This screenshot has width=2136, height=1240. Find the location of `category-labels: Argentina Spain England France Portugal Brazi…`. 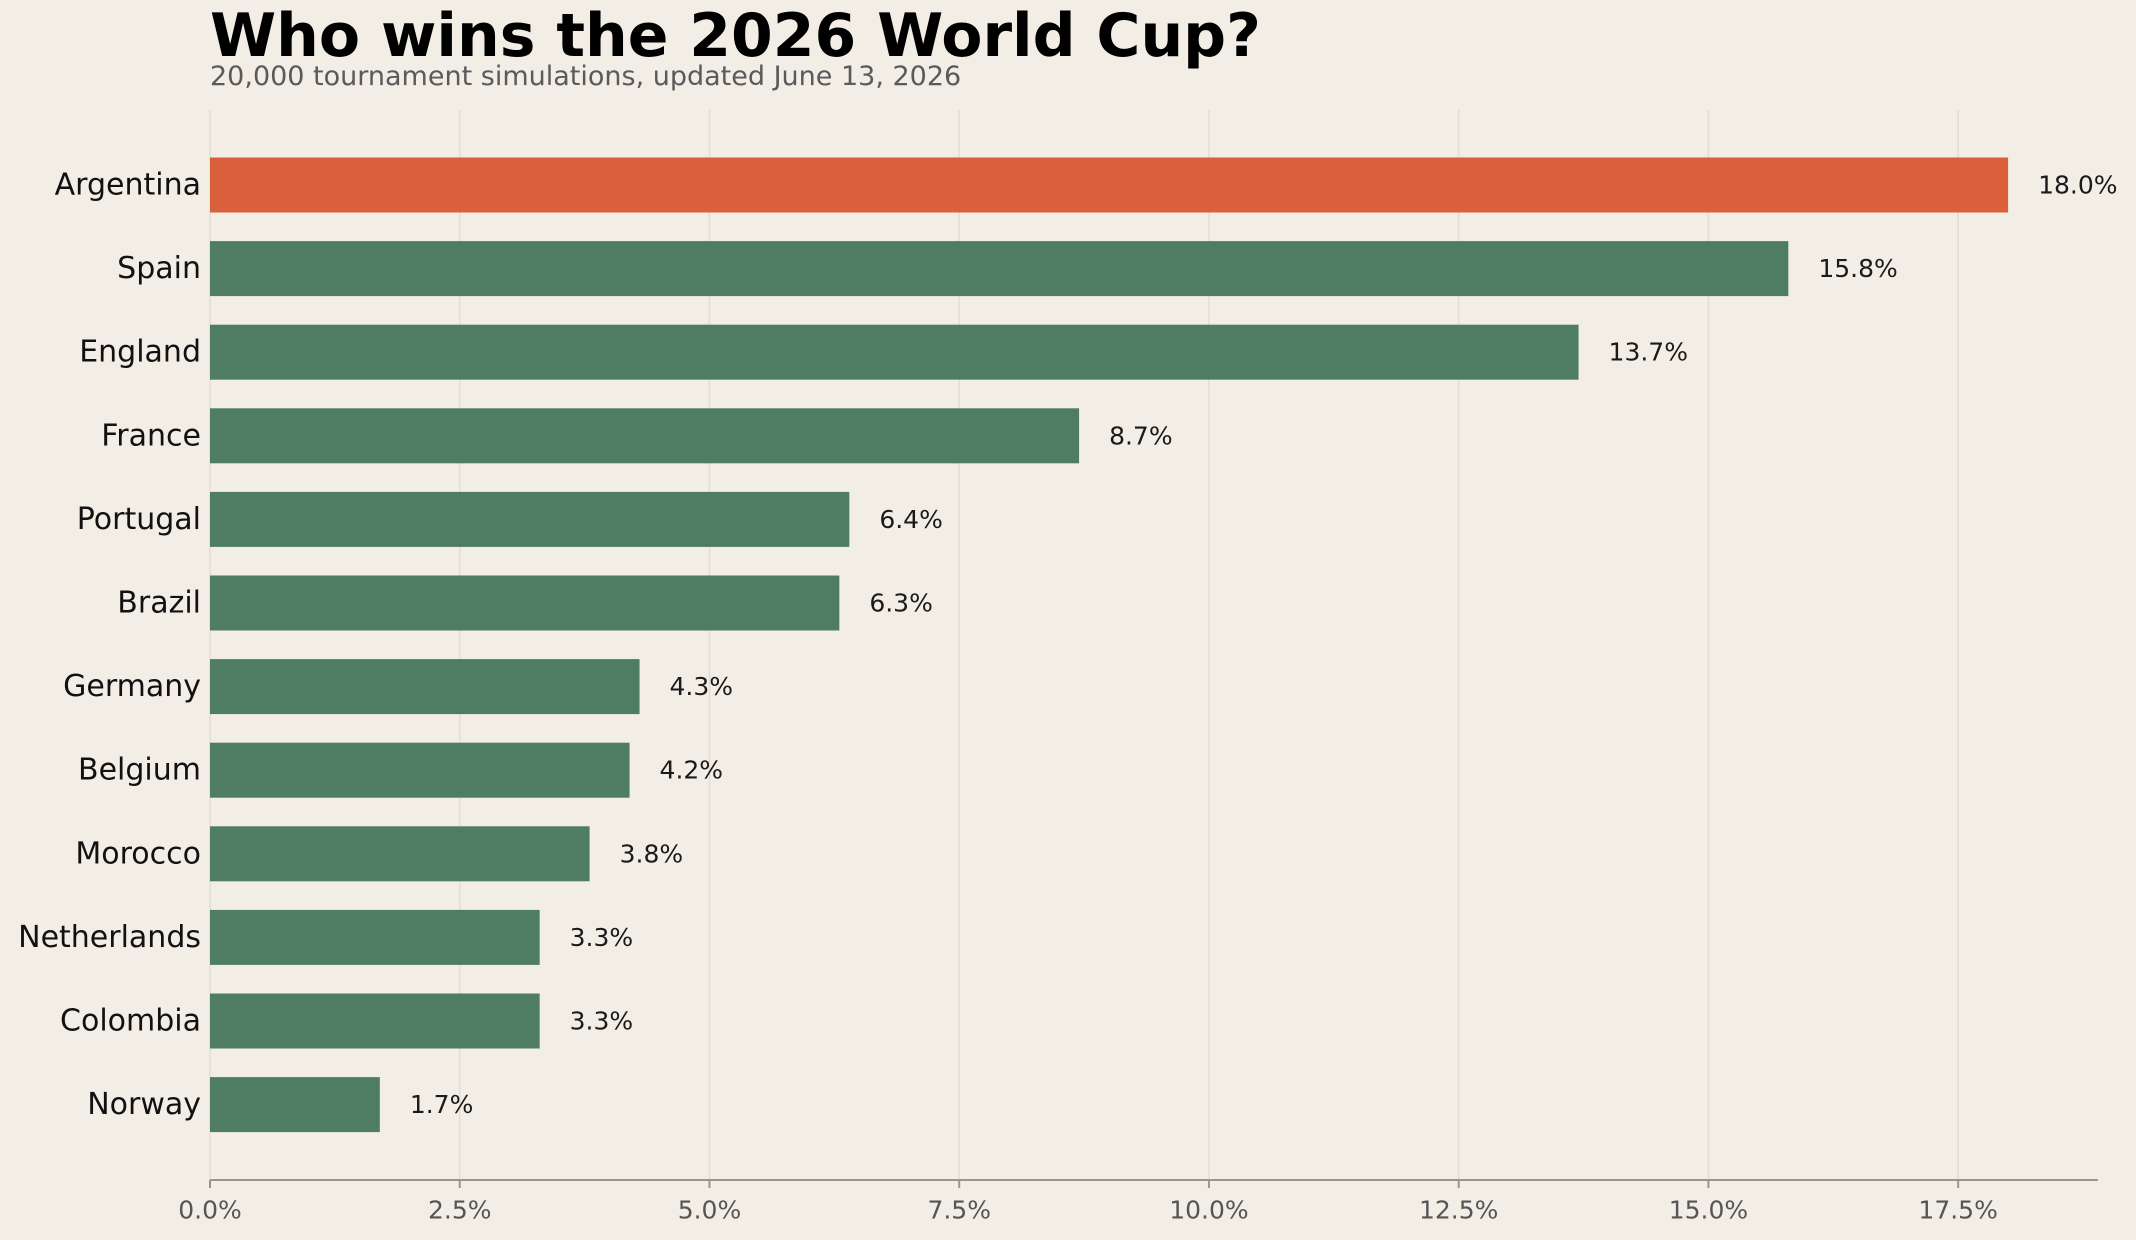

category-labels: Argentina Spain England France Portugal Brazi… is located at coordinates (109, 645).